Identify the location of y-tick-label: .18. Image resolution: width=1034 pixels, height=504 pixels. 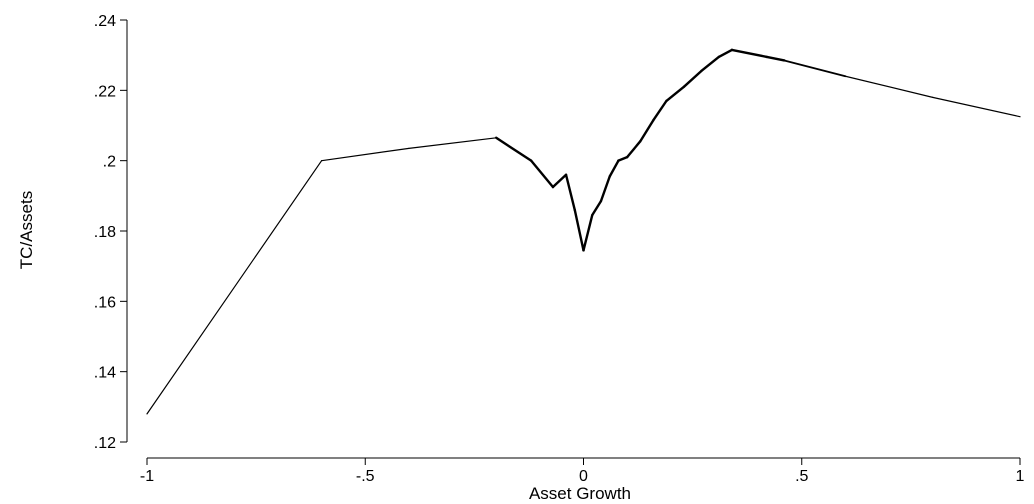
(105, 232).